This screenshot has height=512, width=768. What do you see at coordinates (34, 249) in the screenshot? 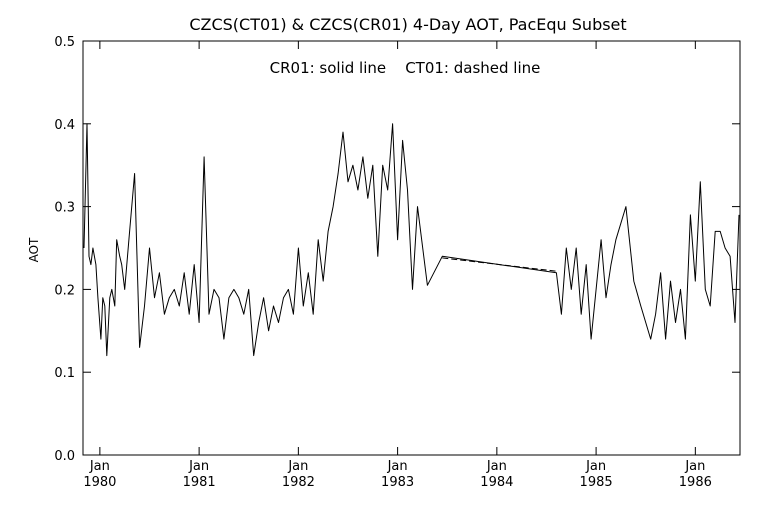
I see `y-axis-label: AOT` at bounding box center [34, 249].